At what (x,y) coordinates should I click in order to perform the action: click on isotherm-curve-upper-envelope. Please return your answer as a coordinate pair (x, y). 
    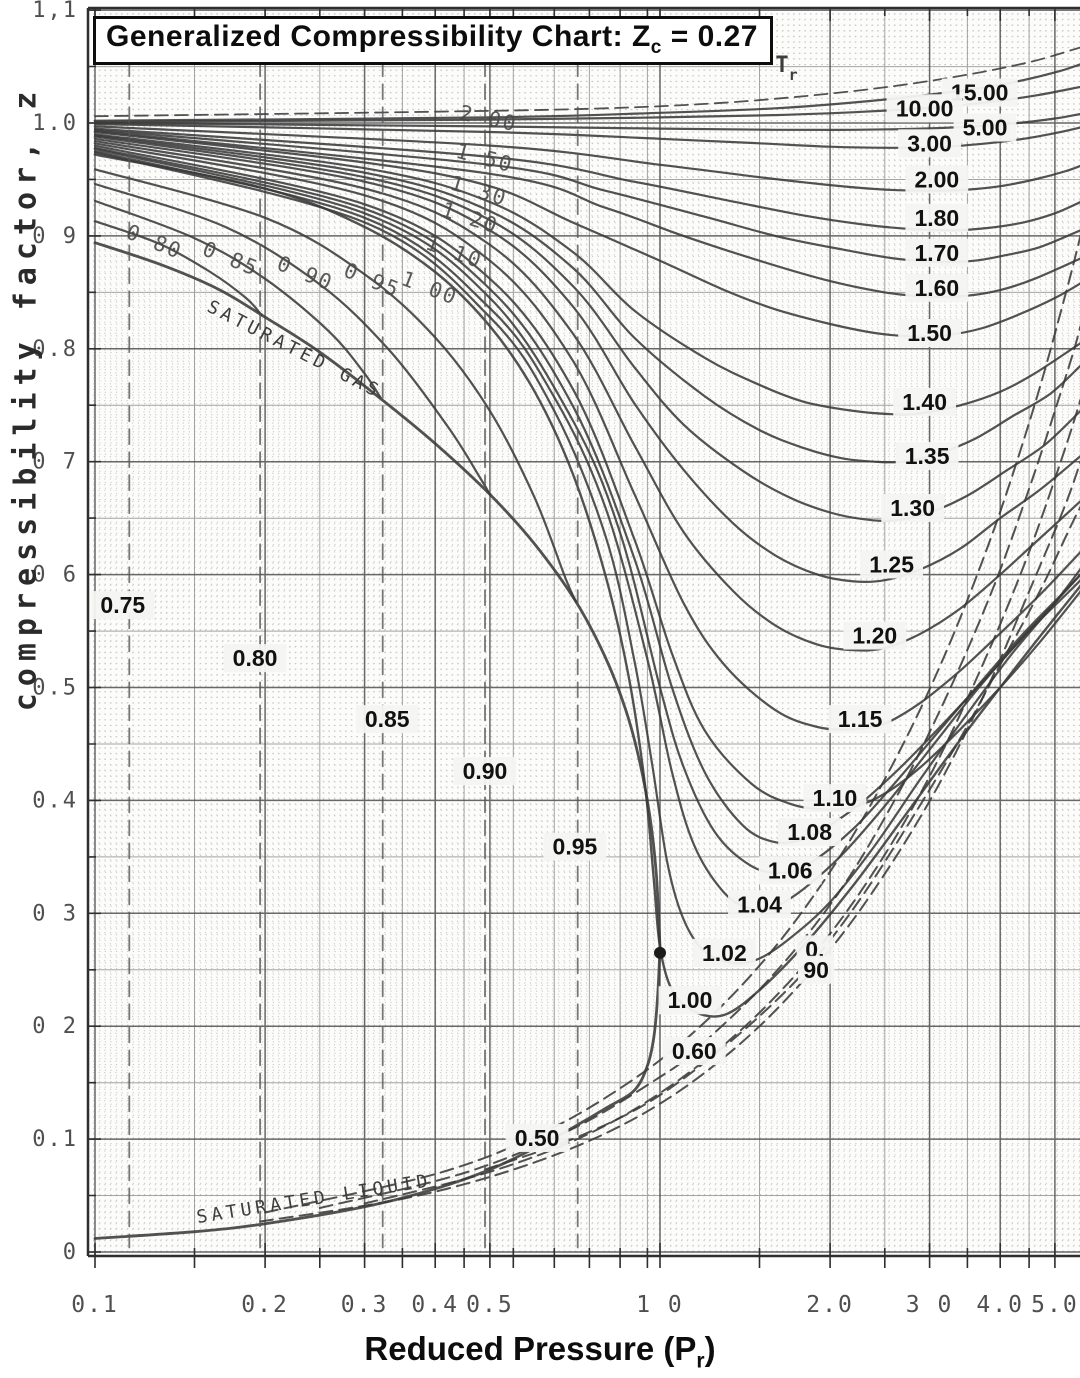
    Looking at the image, I should click on (587, 82).